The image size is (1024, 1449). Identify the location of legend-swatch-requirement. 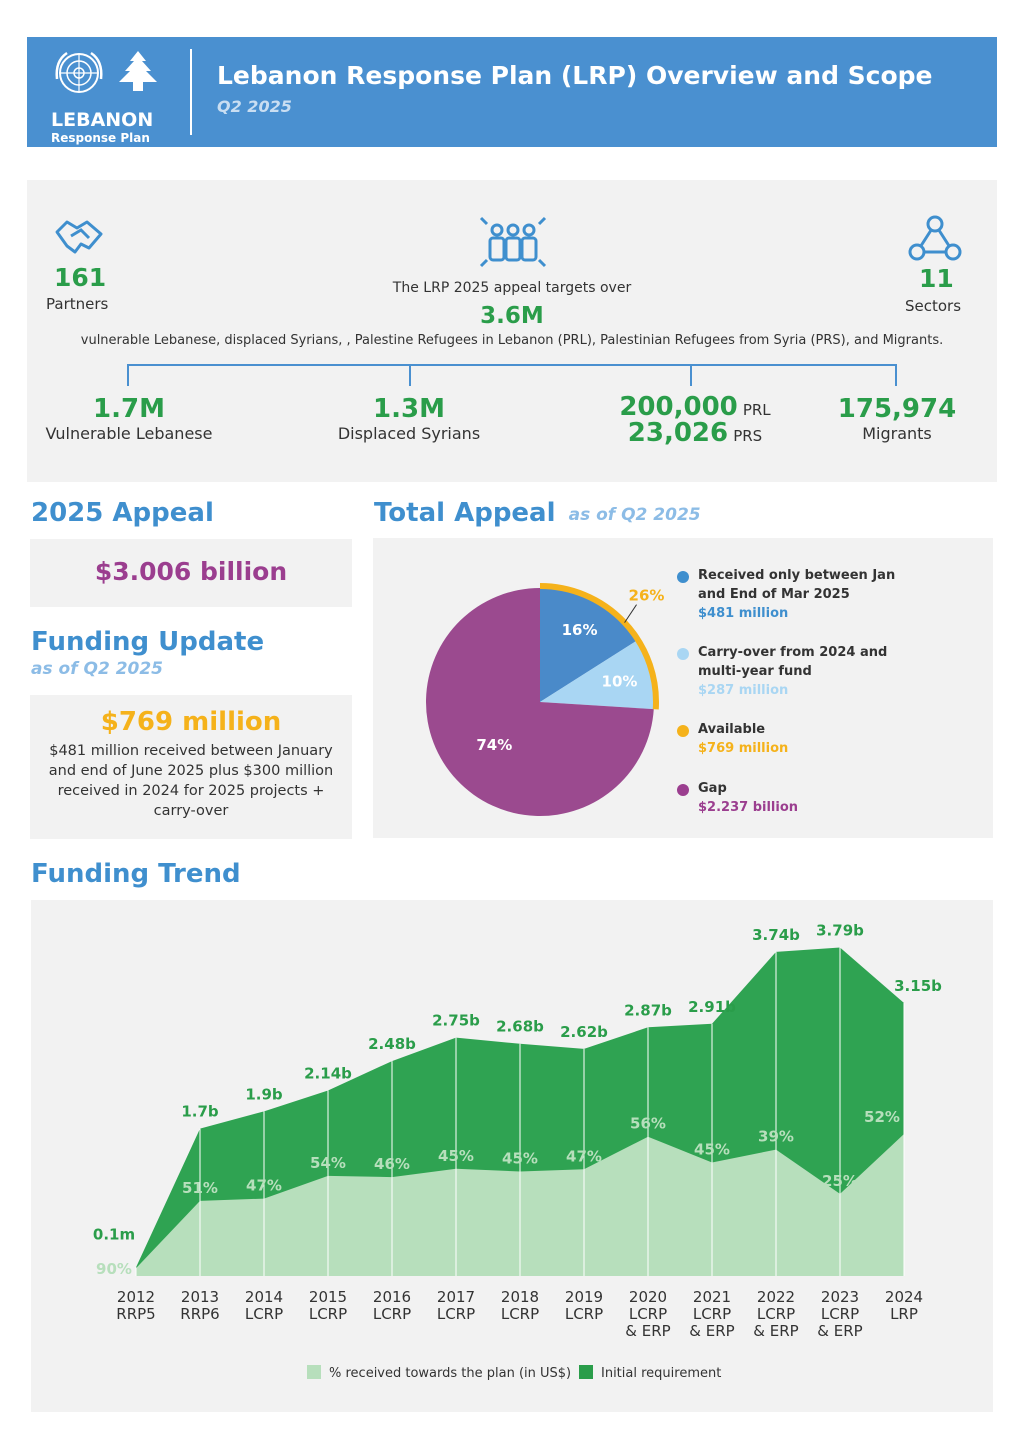
(586, 1372).